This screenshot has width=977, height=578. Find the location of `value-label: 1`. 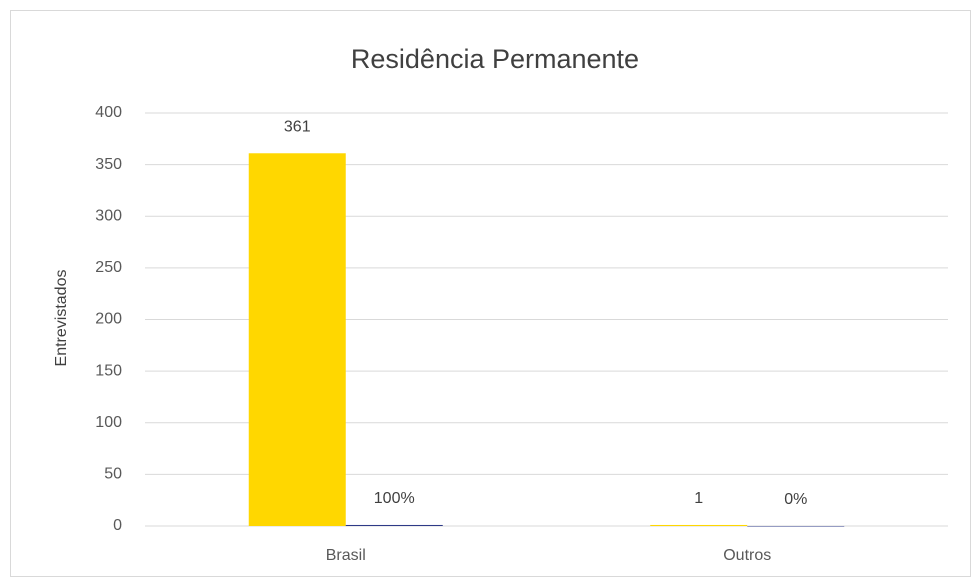

value-label: 1 is located at coordinates (698, 498).